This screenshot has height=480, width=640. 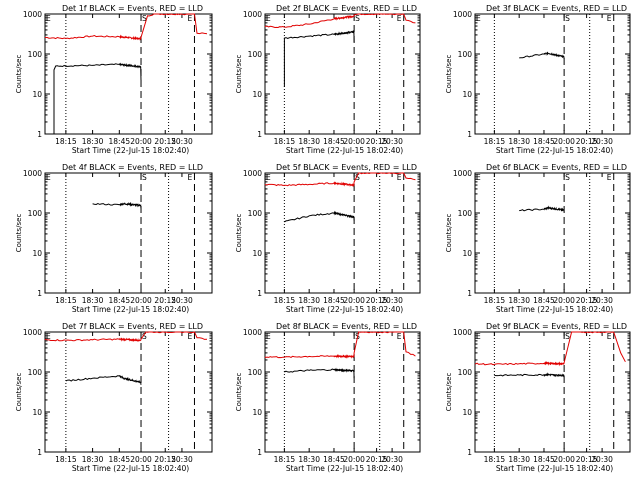 I want to click on panel-title: Det 9f BLACK = Events, RED = LLD, so click(x=556, y=326).